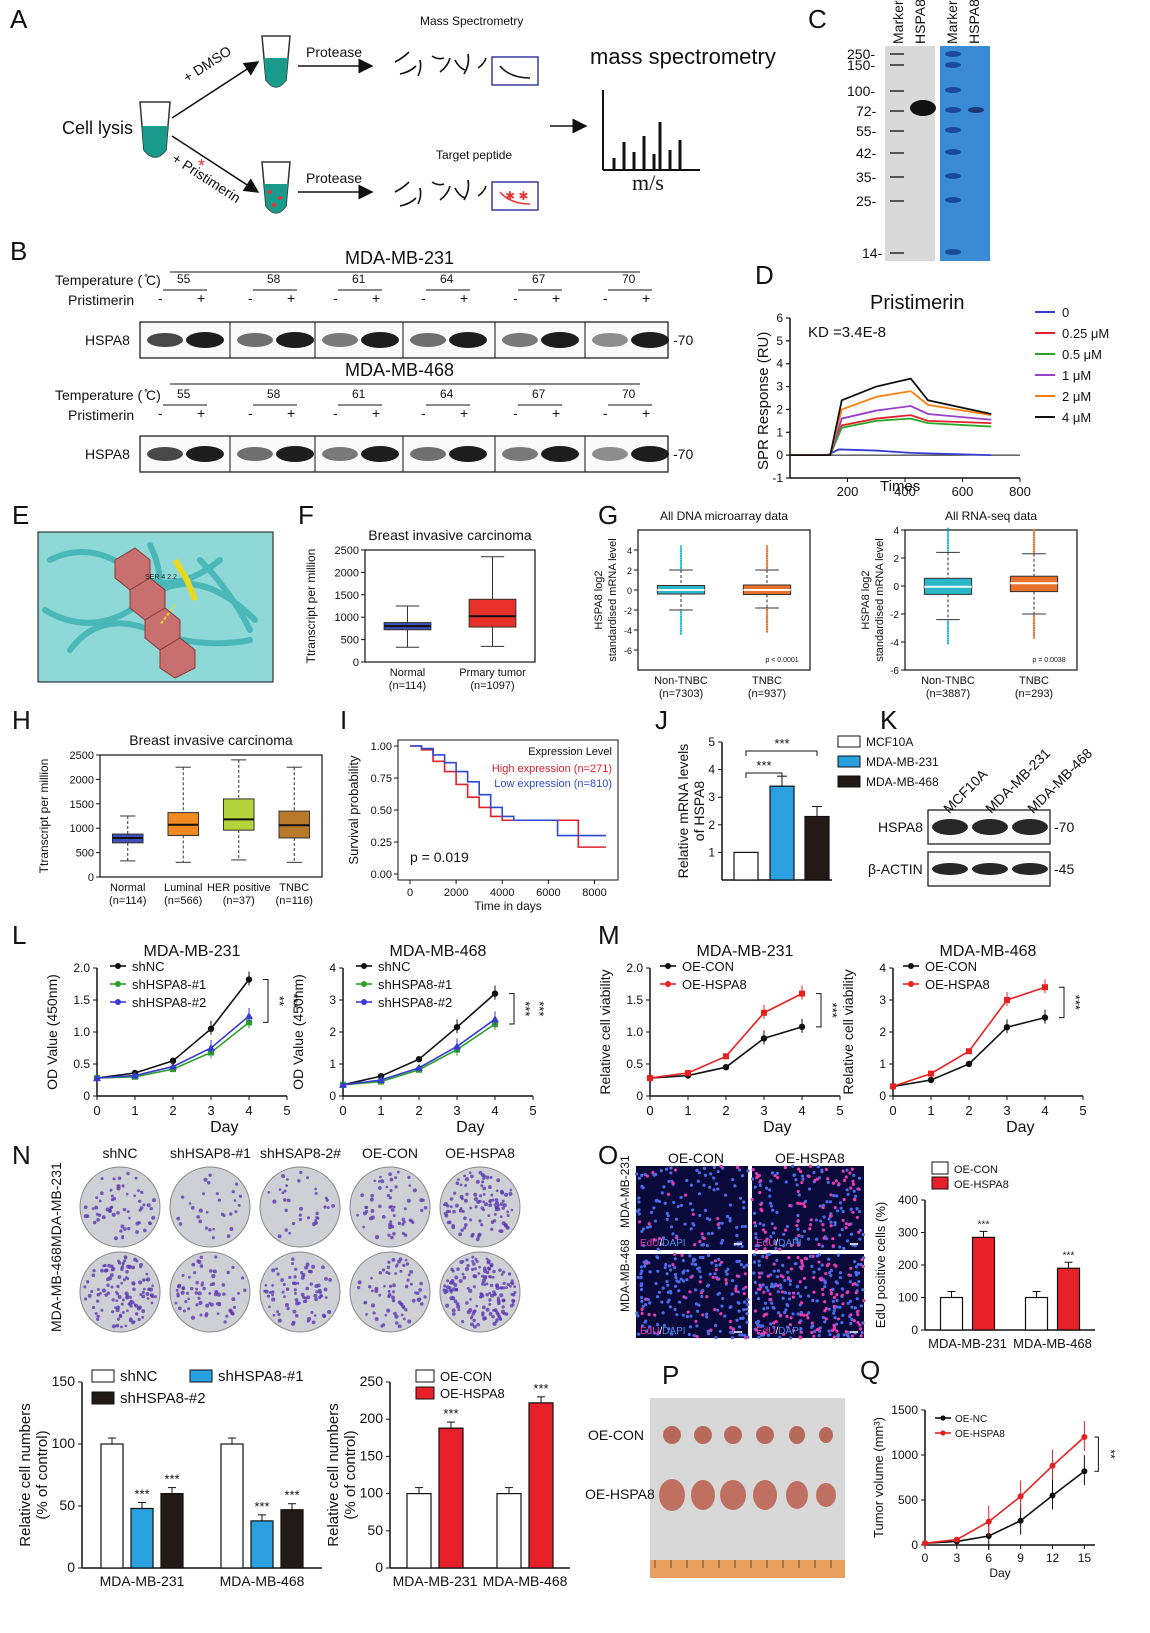 Image resolution: width=1150 pixels, height=1633 pixels. Describe the element at coordinates (1082, 1110) in the screenshot. I see `x-tick-label: 5` at that location.